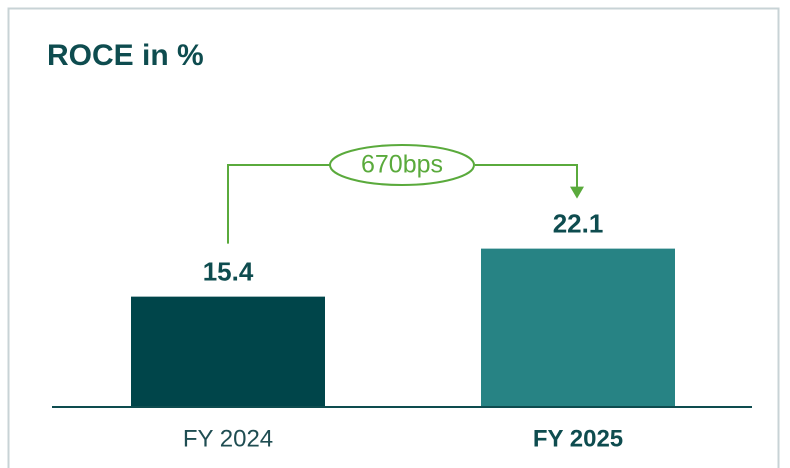 This screenshot has height=468, width=790. Describe the element at coordinates (402, 204) in the screenshot. I see `annotation-connector` at that location.